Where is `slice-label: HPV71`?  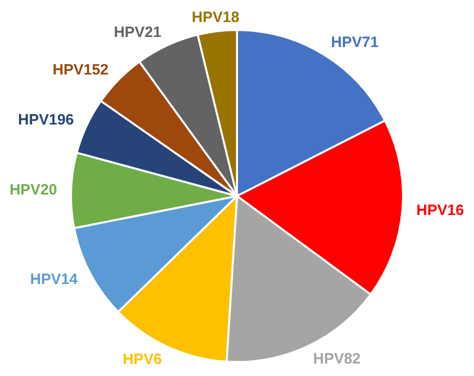
slice-label: HPV71 is located at coordinates (355, 43).